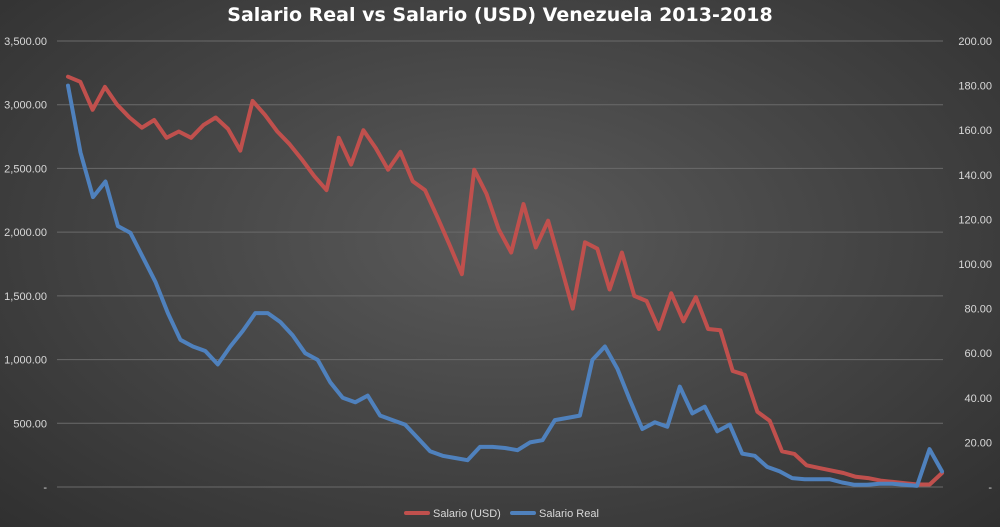  Describe the element at coordinates (975, 131) in the screenshot. I see `right-tick-label: 160.00` at that location.